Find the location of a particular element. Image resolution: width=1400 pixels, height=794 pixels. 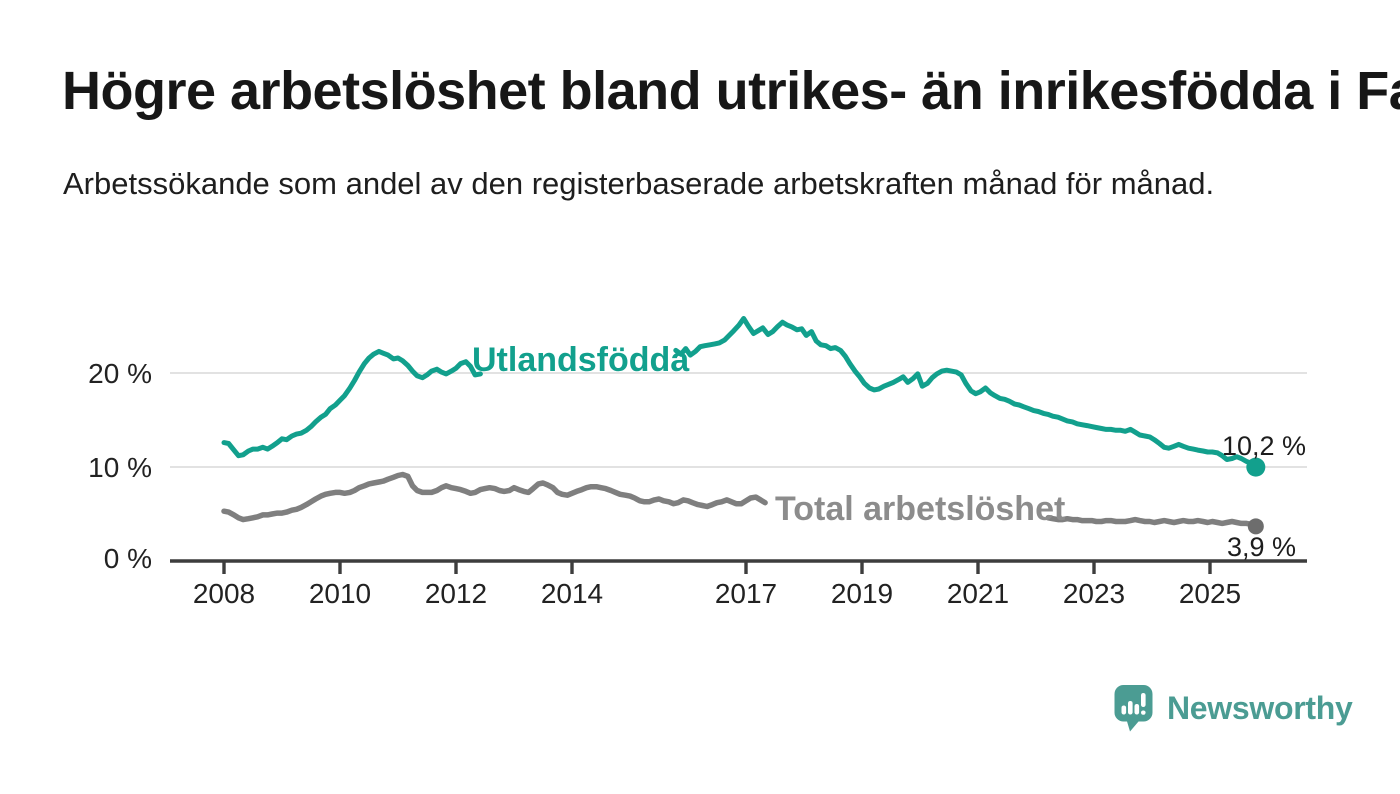

x-tick-label: 2014 is located at coordinates (572, 593).